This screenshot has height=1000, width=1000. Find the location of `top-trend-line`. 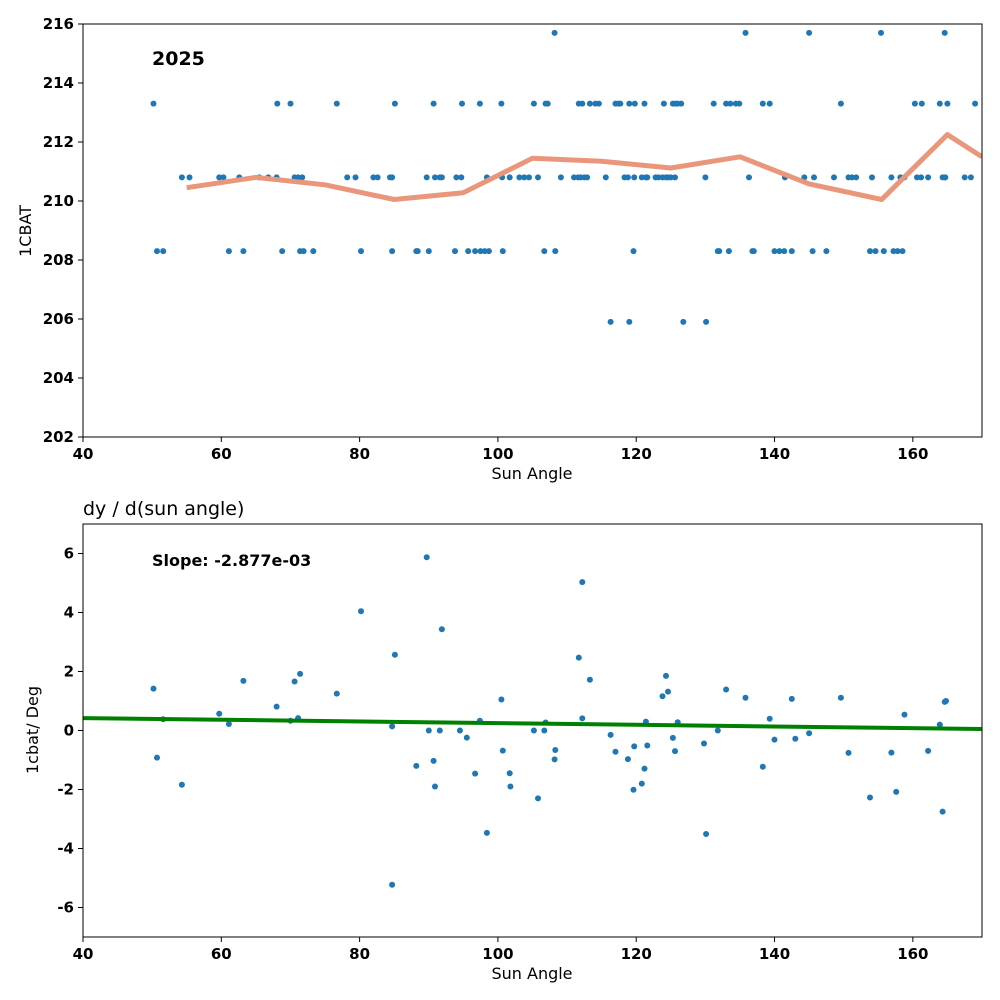

top-trend-line is located at coordinates (584, 167).